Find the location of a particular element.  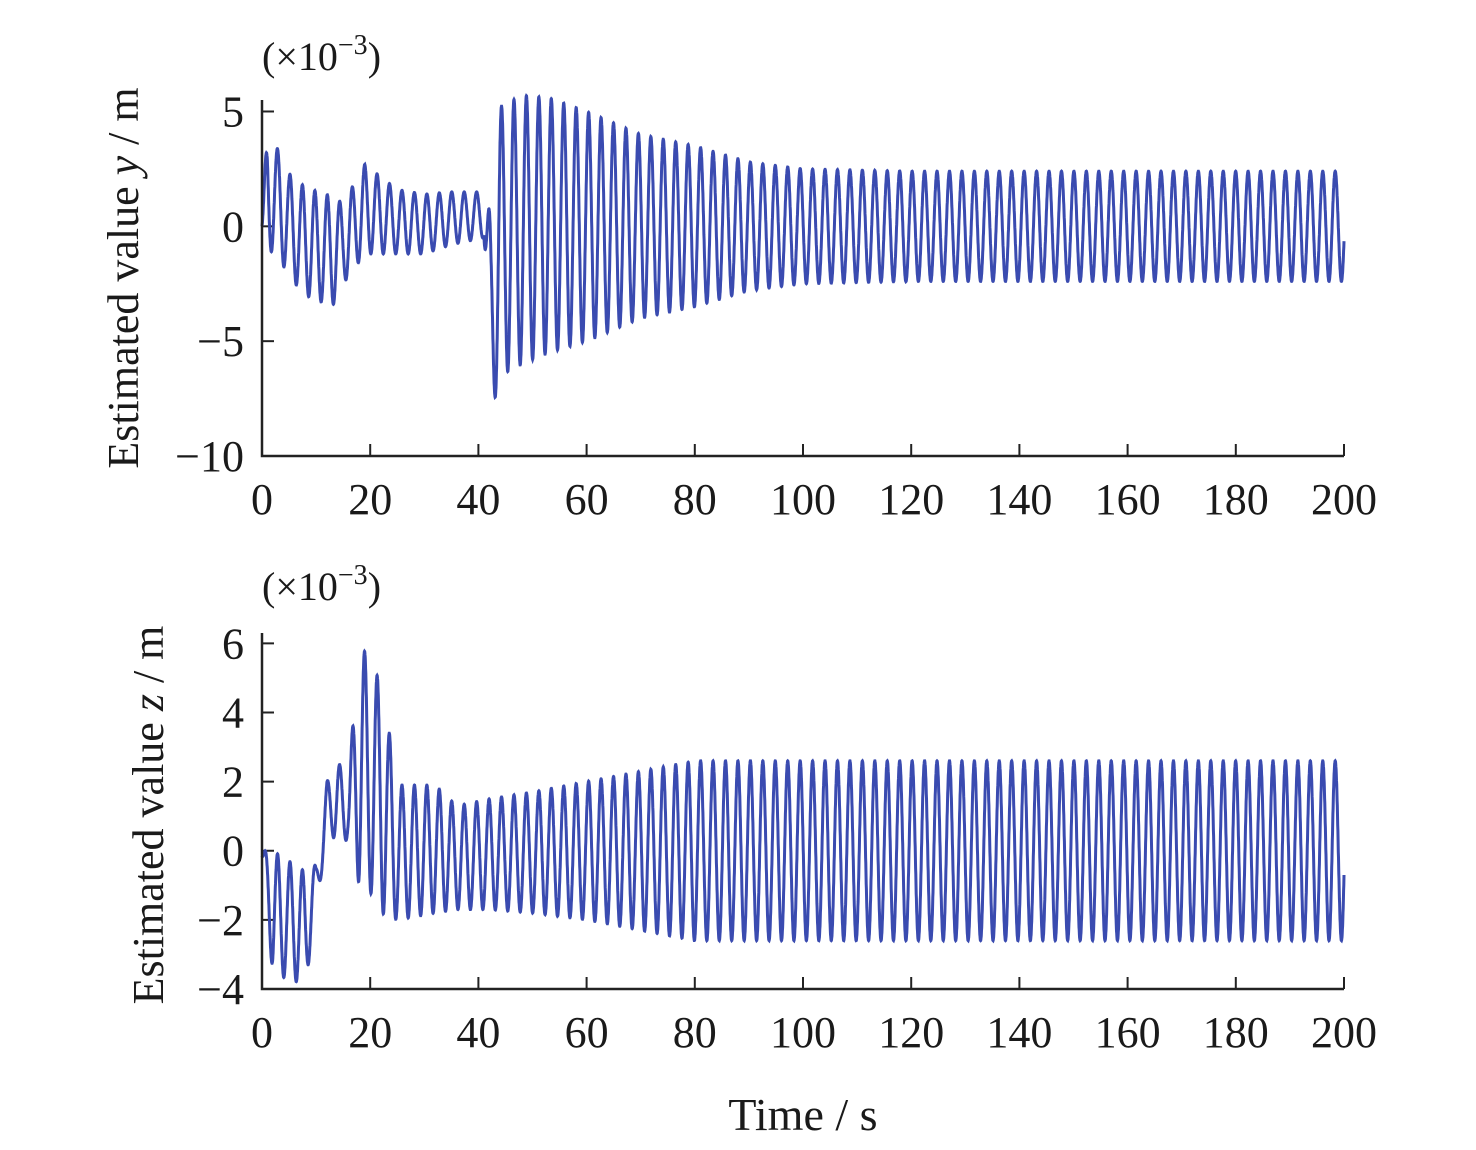

y-tick-label: 6 is located at coordinates (233, 643).